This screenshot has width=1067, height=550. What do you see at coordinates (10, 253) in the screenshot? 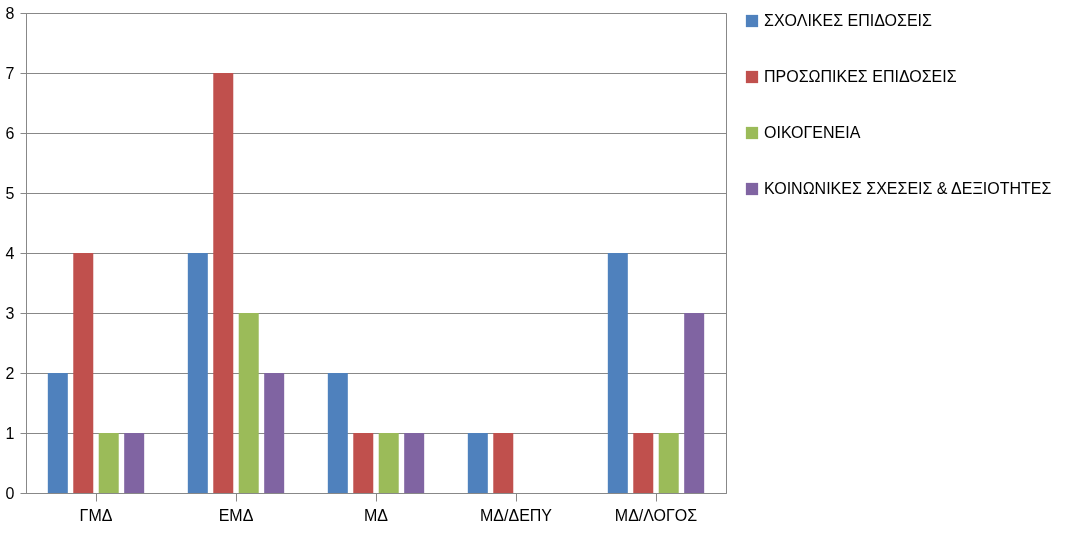
I see `y-tick-label: 4` at bounding box center [10, 253].